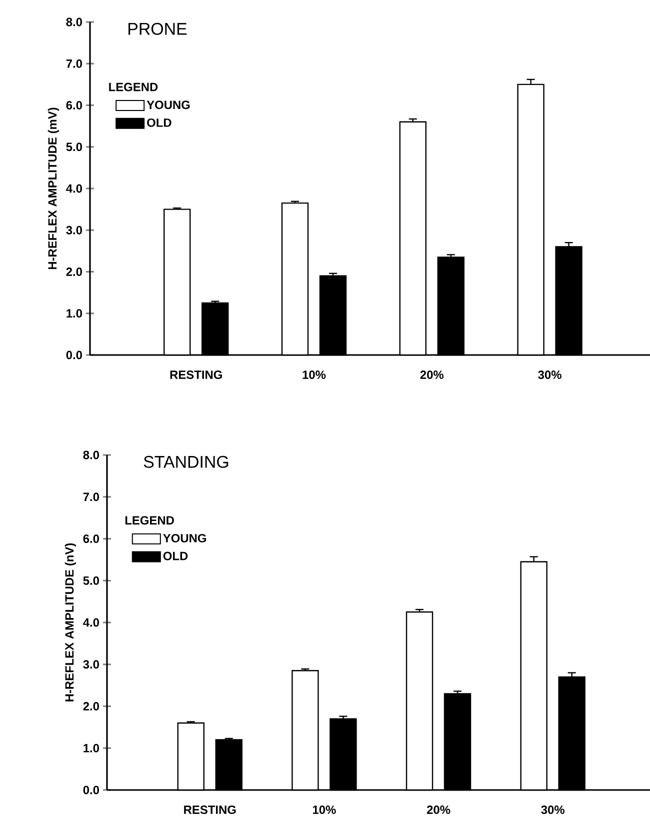 This screenshot has height=824, width=650. Describe the element at coordinates (157, 28) in the screenshot. I see `chart-title: PRONE` at that location.